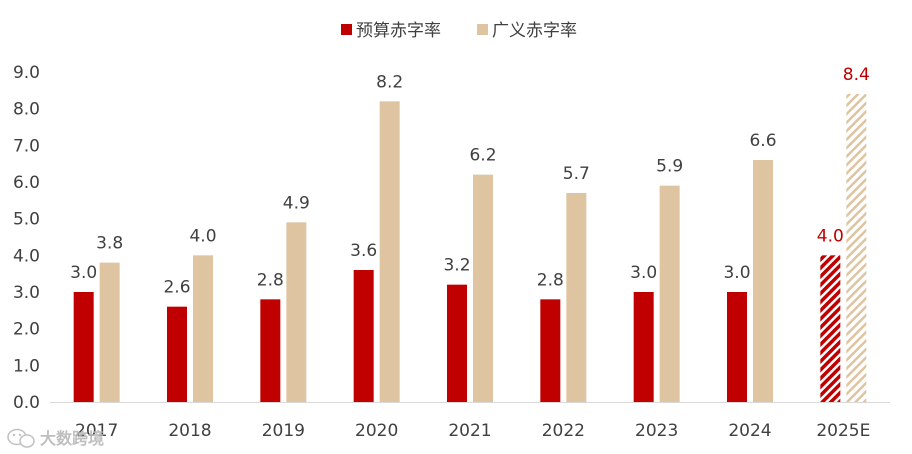  I want to click on label-broad-2023: 5.9, so click(669, 167).